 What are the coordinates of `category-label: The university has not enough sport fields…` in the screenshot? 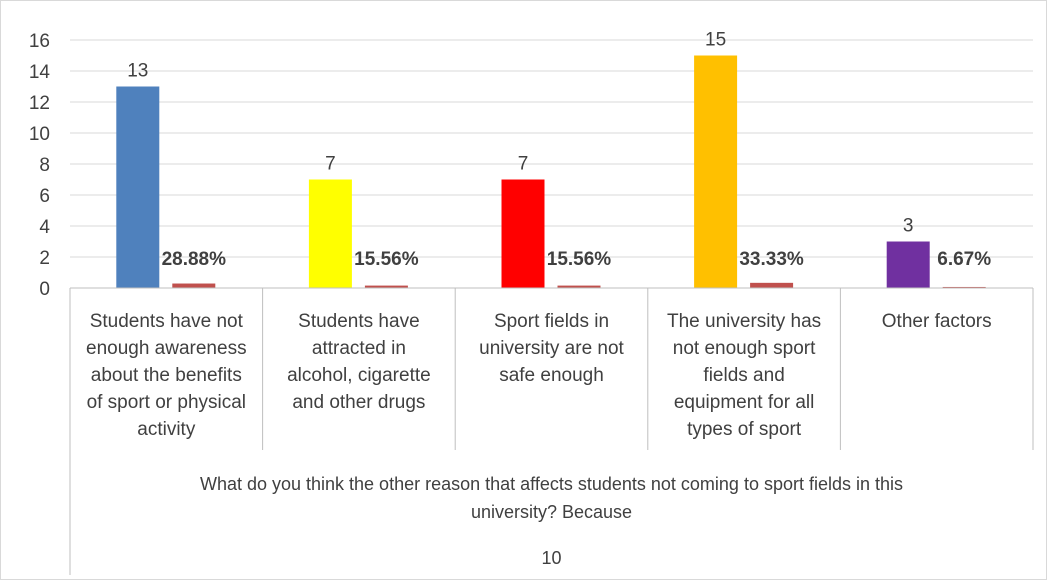 It's located at (744, 375).